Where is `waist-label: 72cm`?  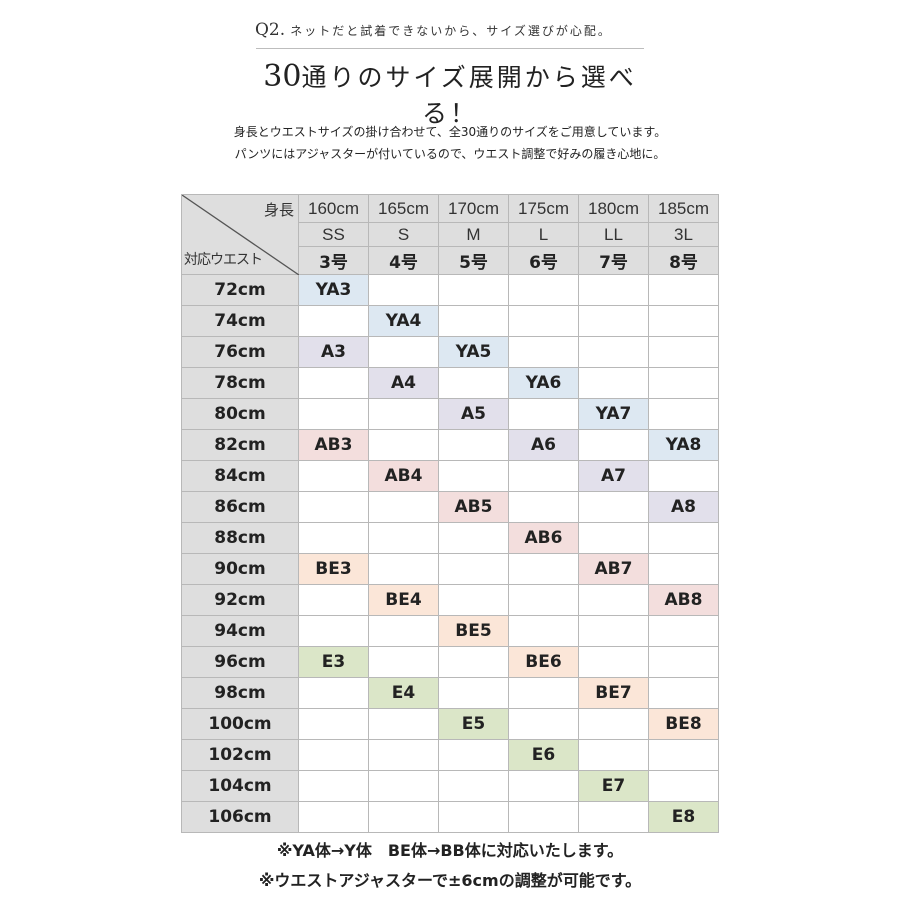
waist-label: 72cm is located at coordinates (240, 290).